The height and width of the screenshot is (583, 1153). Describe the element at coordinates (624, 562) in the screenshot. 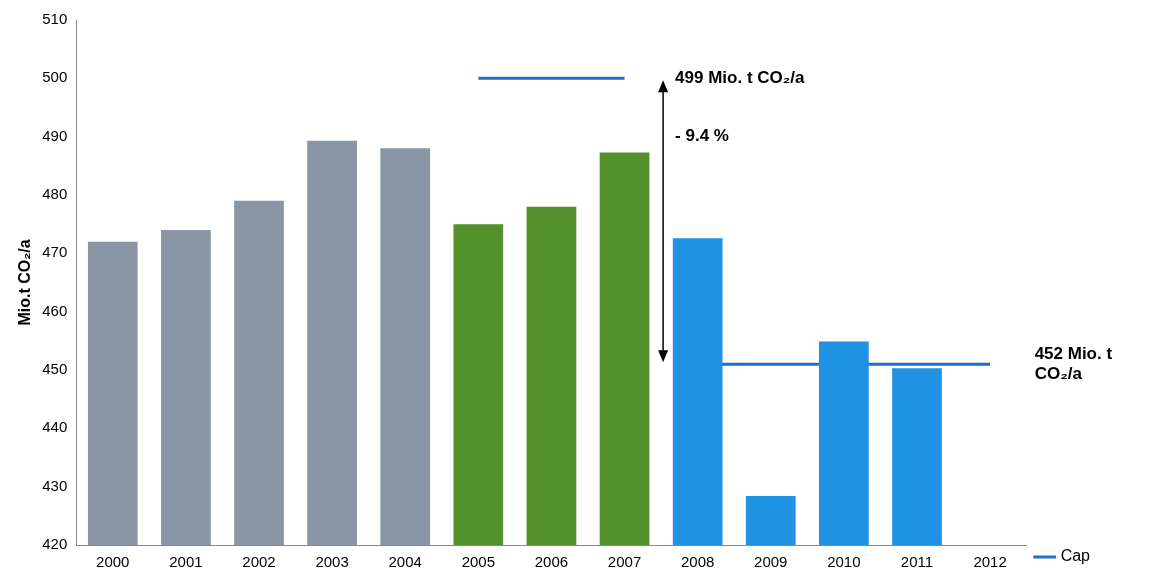

I see `x-tick-label: 2007` at that location.